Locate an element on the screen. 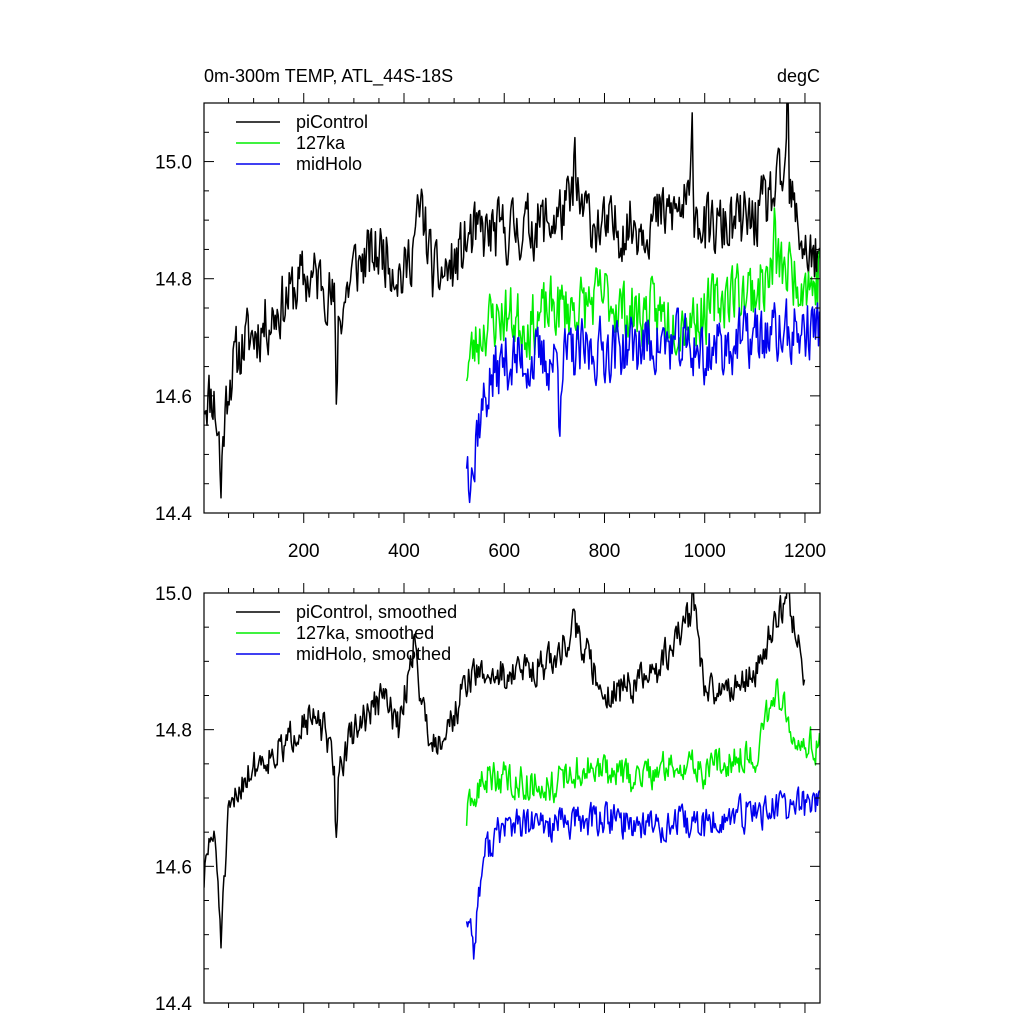 This screenshot has height=1024, width=1024. legend-label: midHolo, smoothed is located at coordinates (373, 654).